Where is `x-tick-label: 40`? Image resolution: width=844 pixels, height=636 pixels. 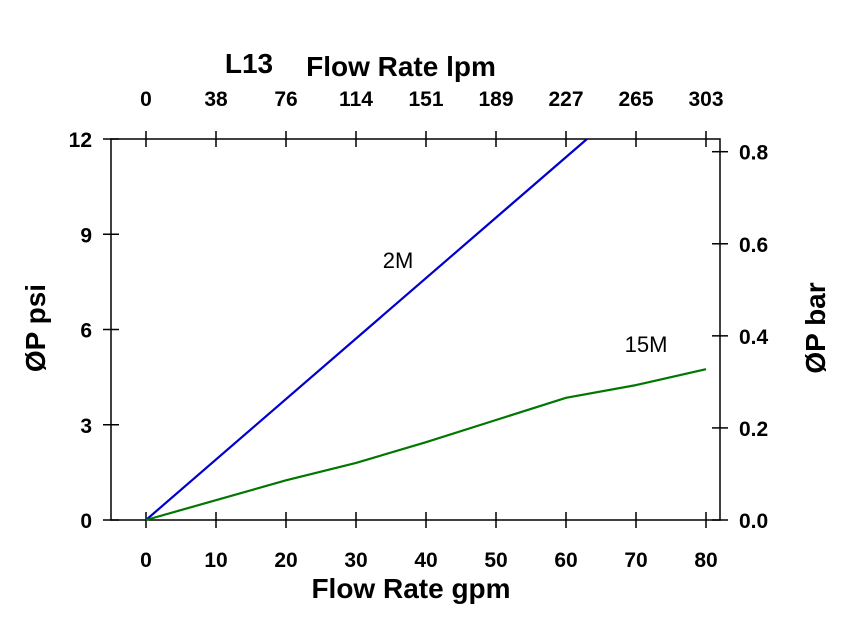
x-tick-label: 40 is located at coordinates (425, 560).